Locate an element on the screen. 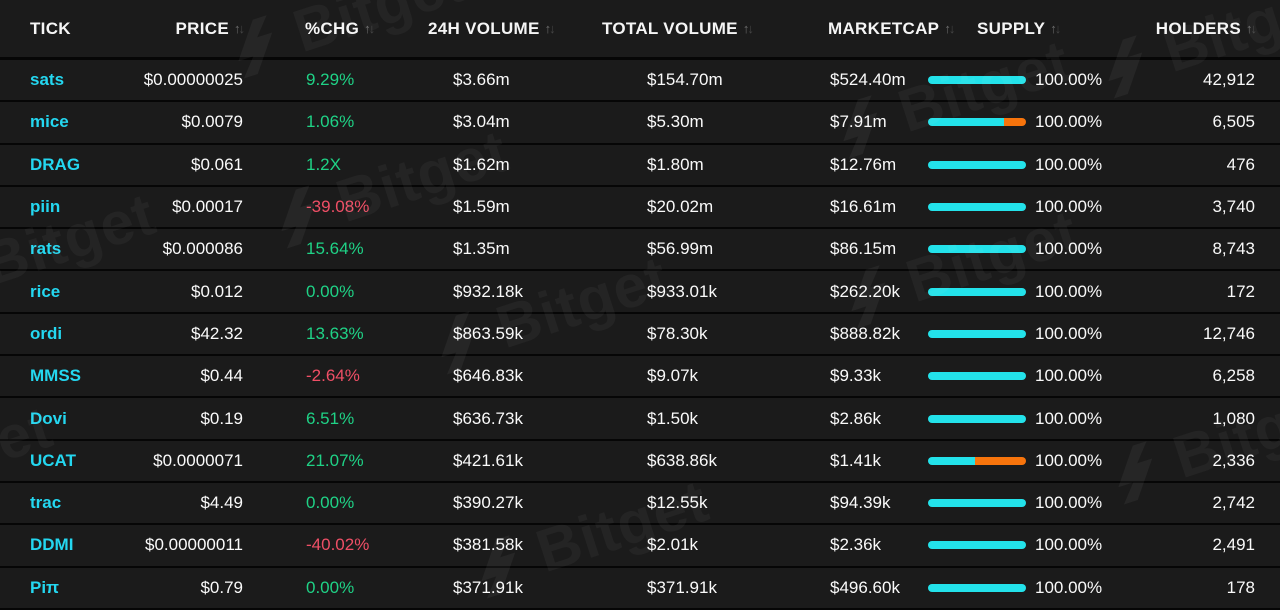 The image size is (1280, 610). column-header-supply: SUPPLY ↑↓ is located at coordinates (1020, 29).